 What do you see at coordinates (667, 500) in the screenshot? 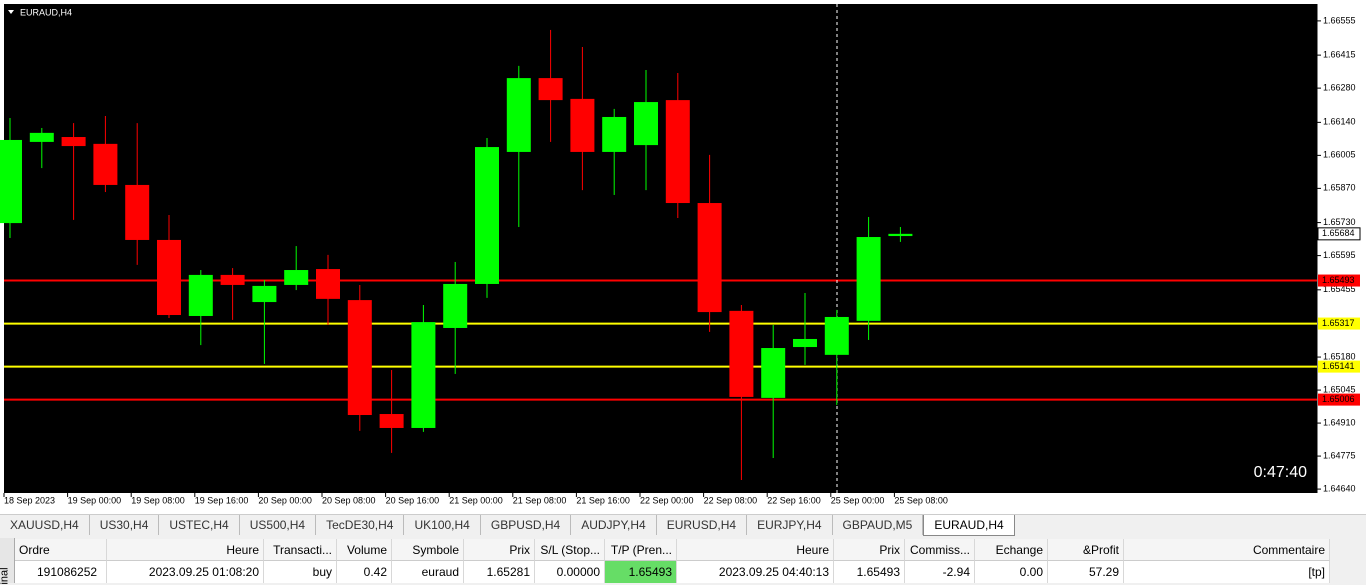
I see `x-tick-label: 22 Sep 00:00` at bounding box center [667, 500].